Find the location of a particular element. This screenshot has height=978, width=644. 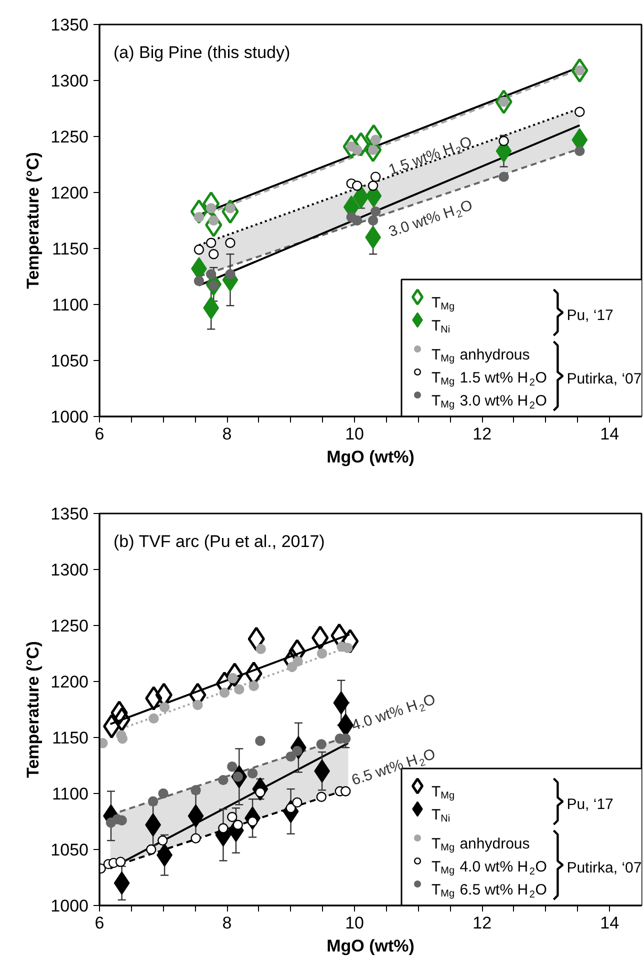

text: 3.0 wt% H2O is located at coordinates (430, 218).